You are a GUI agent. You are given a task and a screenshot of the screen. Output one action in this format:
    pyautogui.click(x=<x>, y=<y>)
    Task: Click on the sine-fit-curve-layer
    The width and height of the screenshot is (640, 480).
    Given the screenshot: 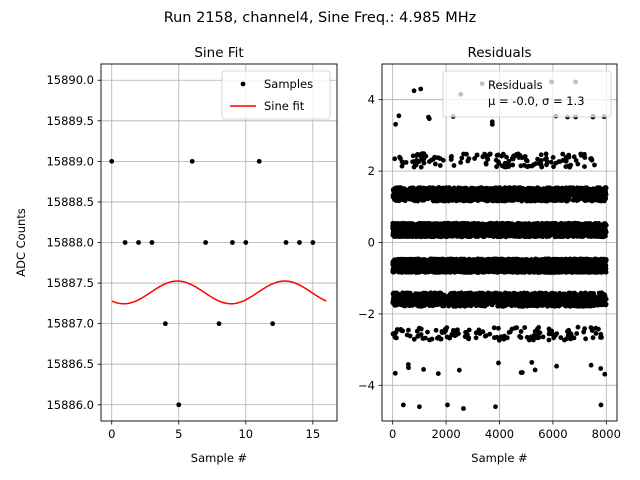 What is the action you would take?
    pyautogui.click(x=219, y=292)
    